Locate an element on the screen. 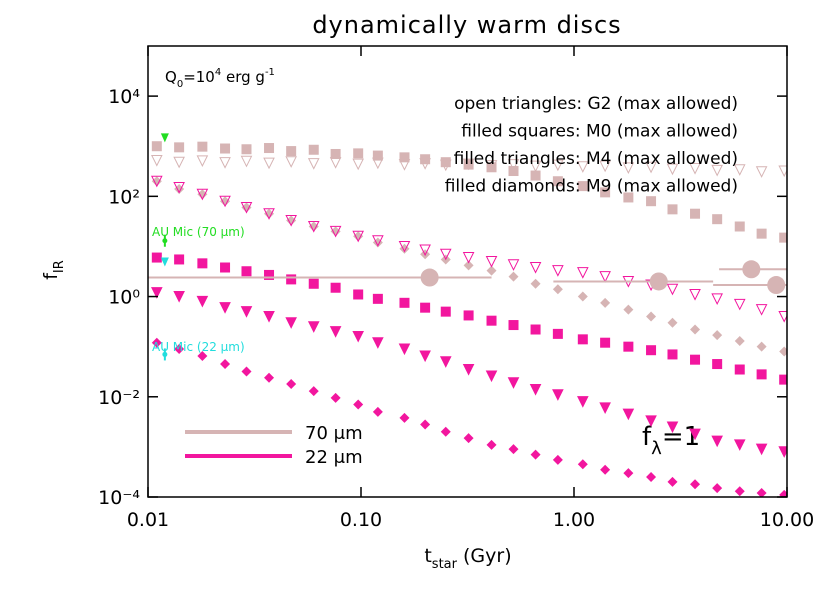  x-label-unit: (Gyr) is located at coordinates (484, 556).